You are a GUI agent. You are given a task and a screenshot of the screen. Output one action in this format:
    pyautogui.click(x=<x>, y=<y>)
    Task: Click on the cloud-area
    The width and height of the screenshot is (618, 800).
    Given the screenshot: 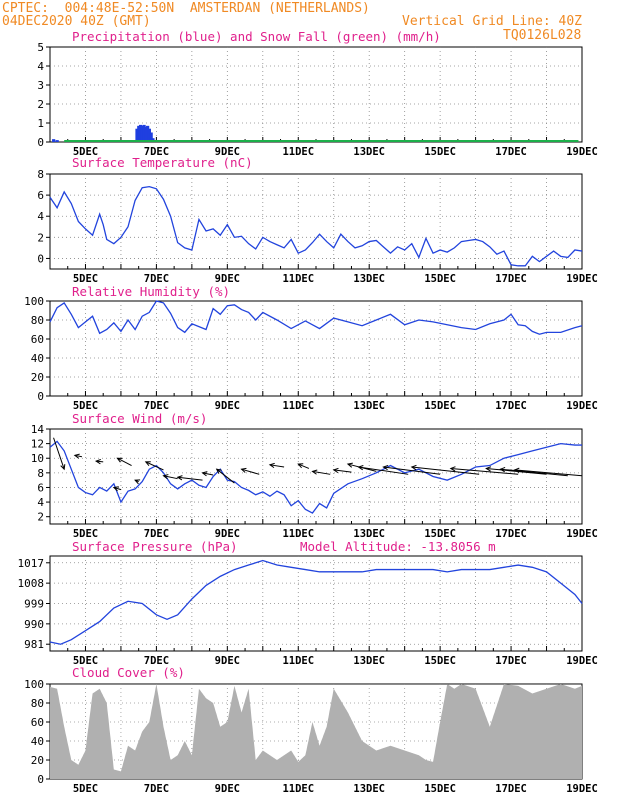 What is the action you would take?
    pyautogui.click(x=316, y=731)
    